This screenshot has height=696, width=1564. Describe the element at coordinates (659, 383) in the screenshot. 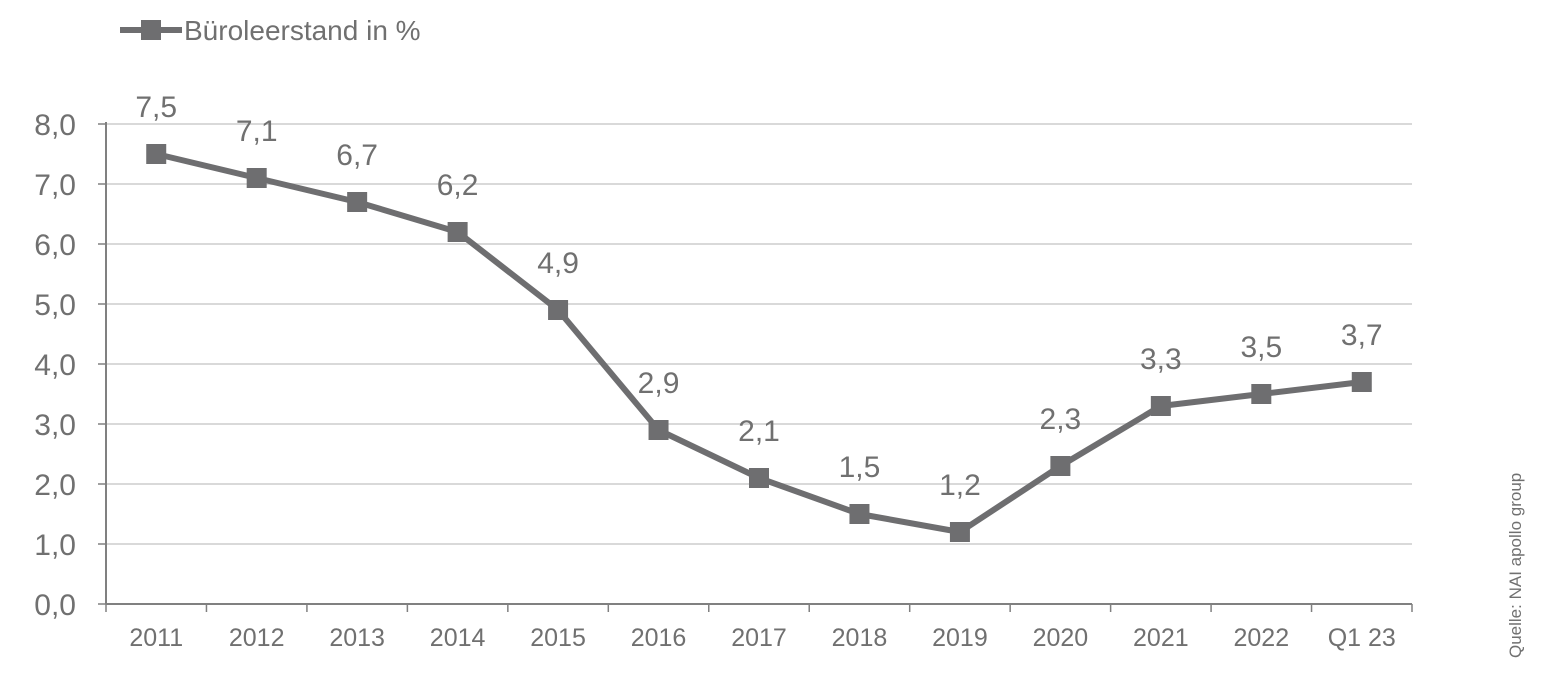

I see `data-label-2016: 2,9` at that location.